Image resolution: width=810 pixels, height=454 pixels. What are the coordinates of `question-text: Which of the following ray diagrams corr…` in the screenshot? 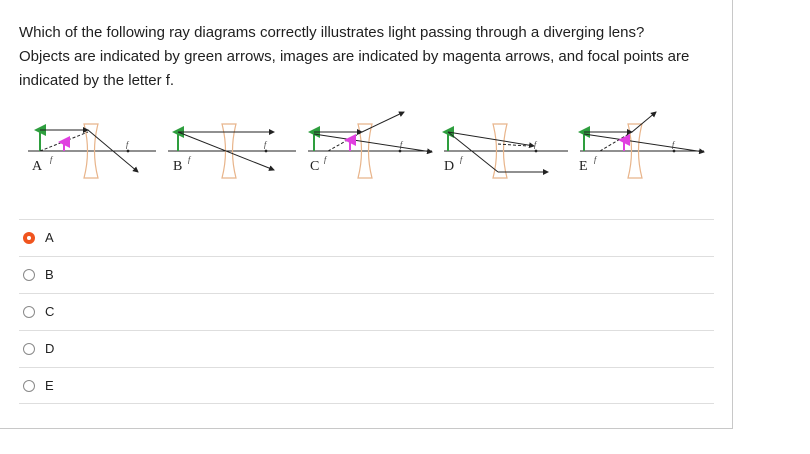 It's located at (369, 57).